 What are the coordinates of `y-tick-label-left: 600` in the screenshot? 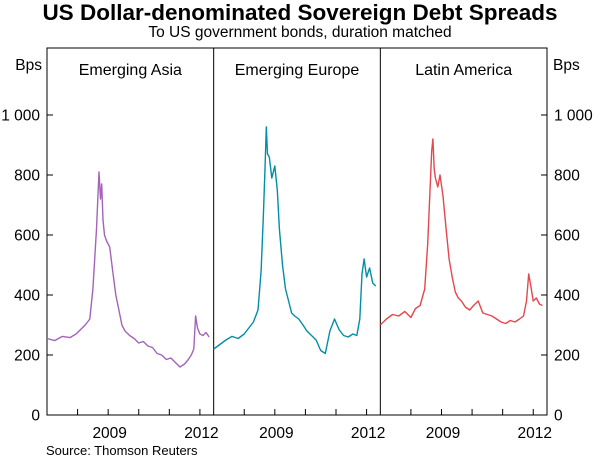 It's located at (27, 236).